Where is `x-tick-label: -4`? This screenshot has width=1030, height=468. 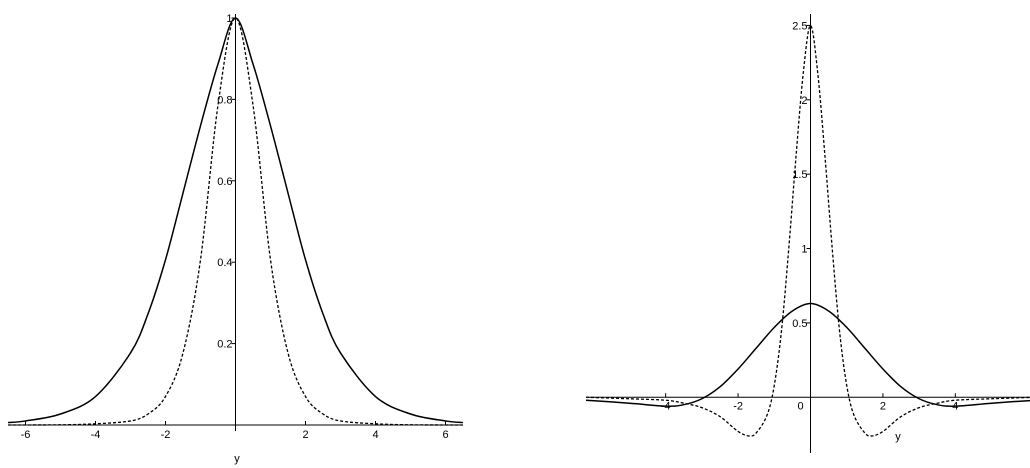
x-tick-label: -4 is located at coordinates (96, 435).